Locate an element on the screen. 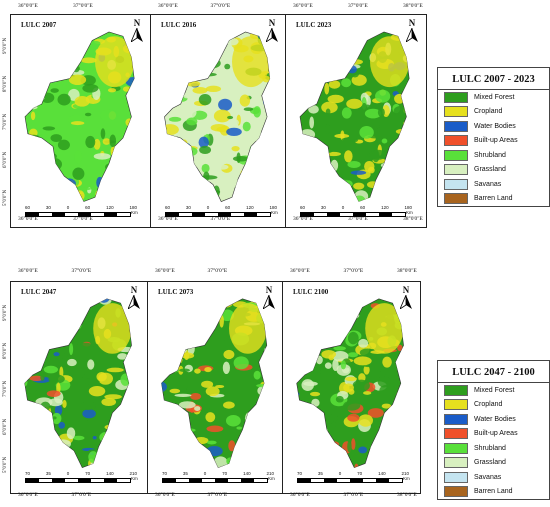  map-title: LULC 2016 is located at coordinates (179, 25).